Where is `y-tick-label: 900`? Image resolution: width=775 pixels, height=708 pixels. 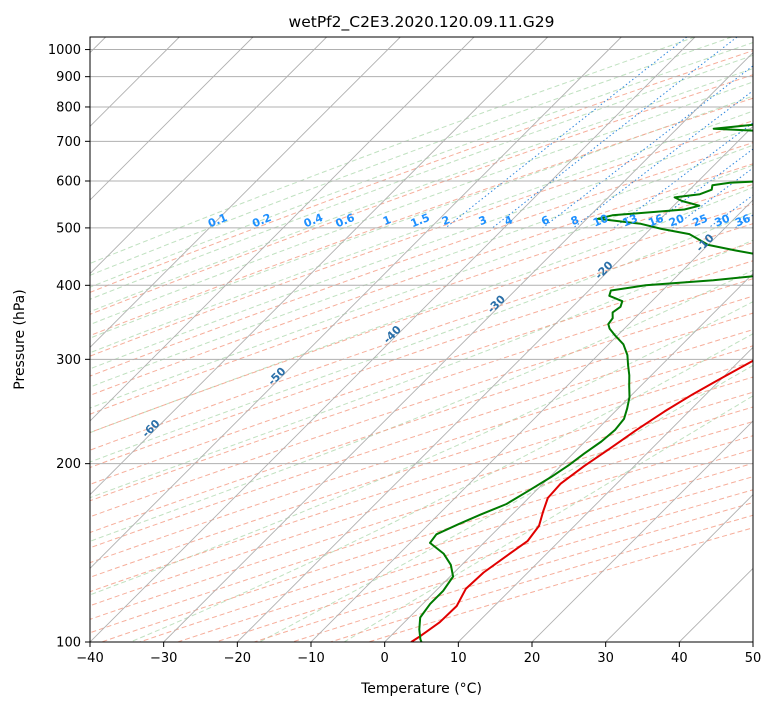 y-tick-label: 900 is located at coordinates (68, 77).